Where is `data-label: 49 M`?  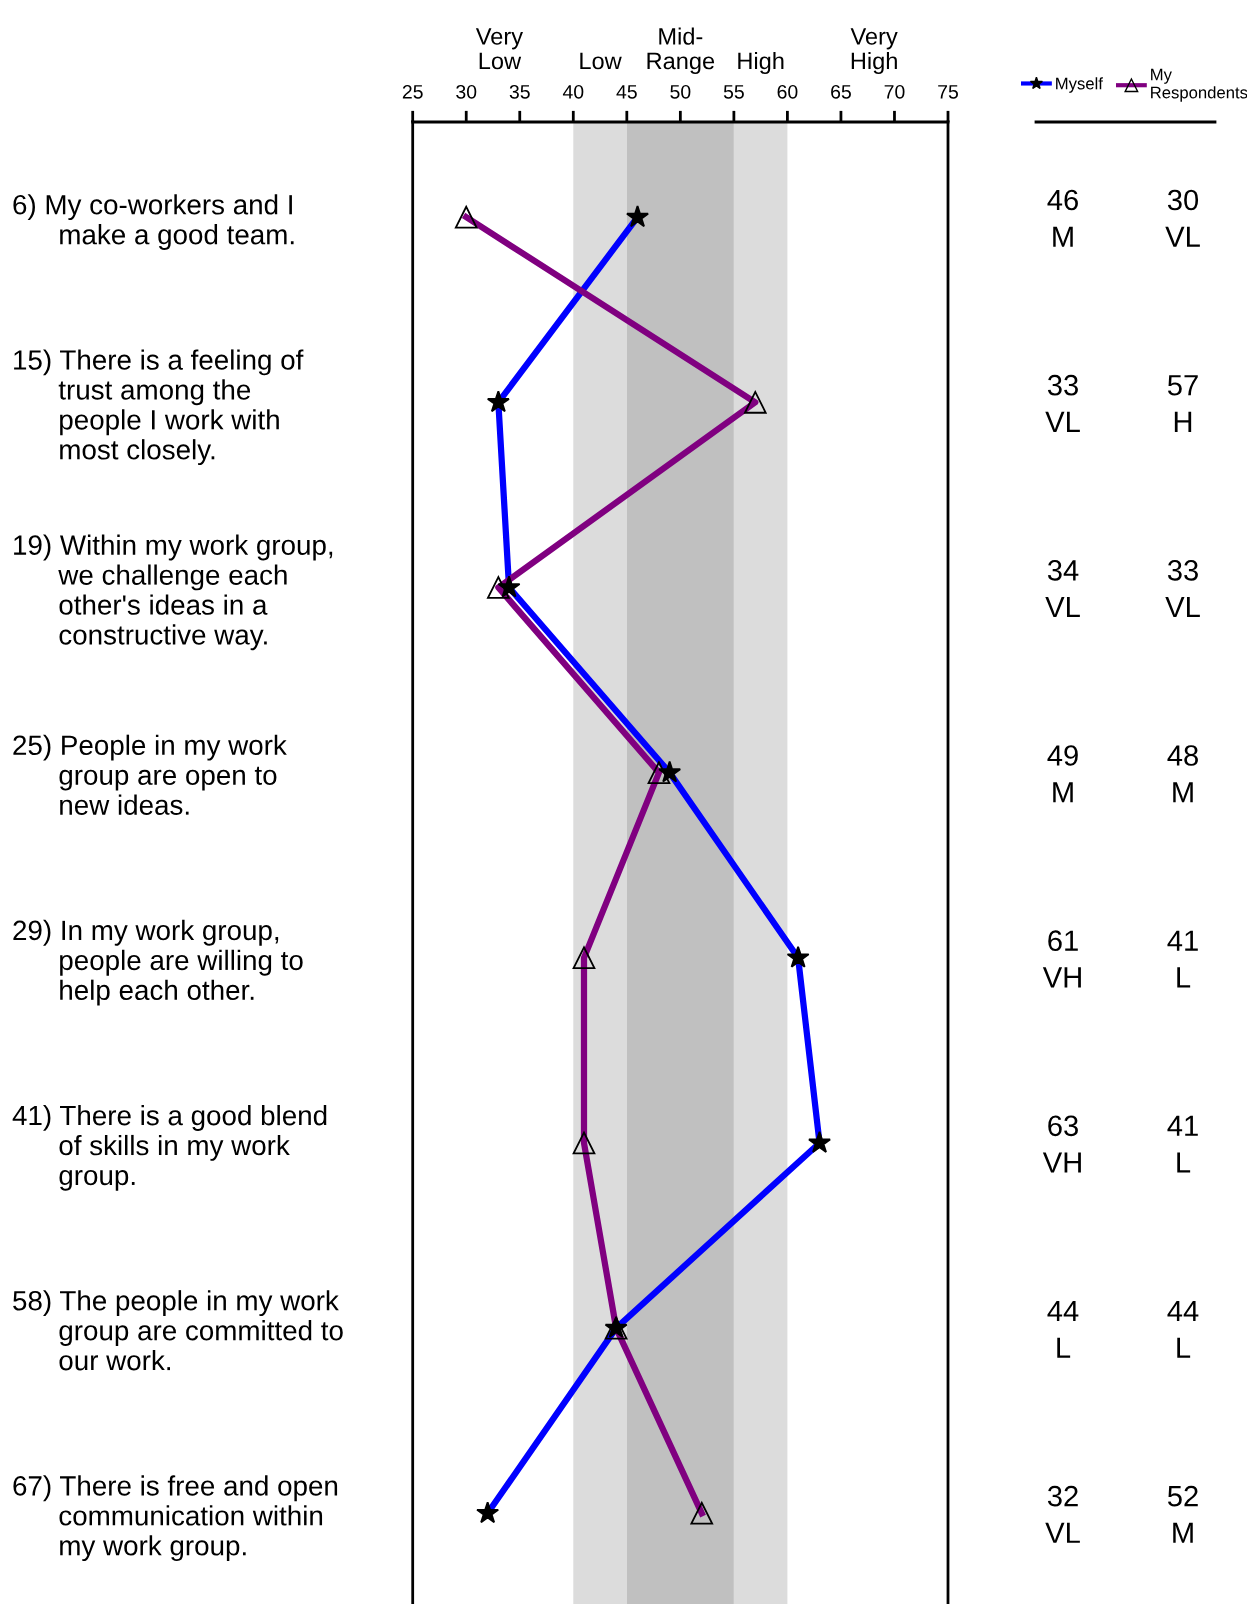 data-label: 49 M is located at coordinates (1062, 774).